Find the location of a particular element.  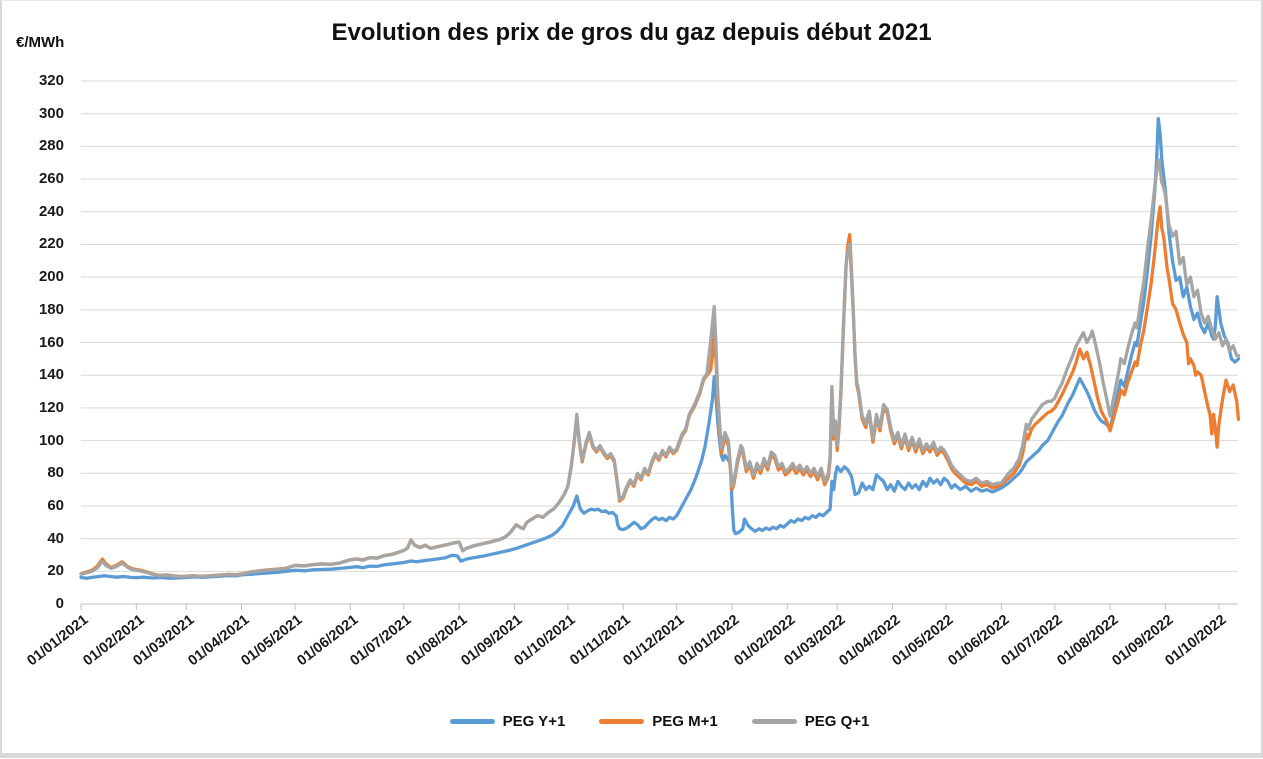

y-tick-label: 0 is located at coordinates (59, 603).